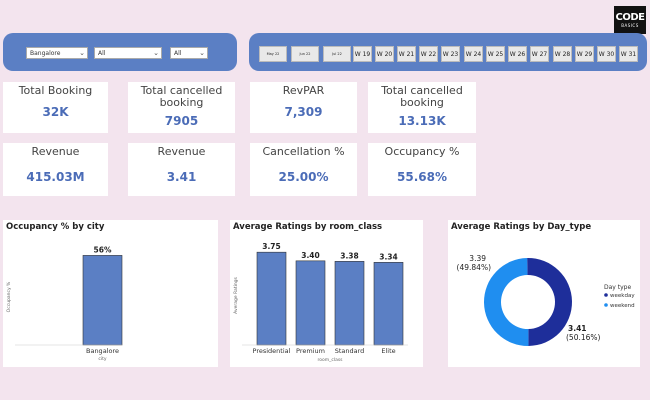  I want to click on slice-pct-weekend: (49.84%), so click(474, 267).